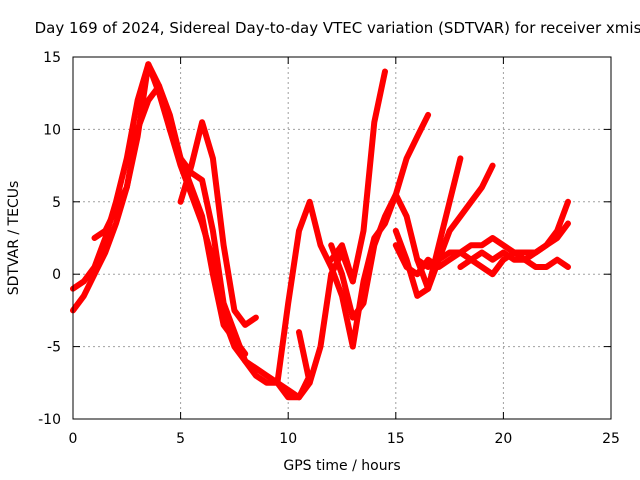  Describe the element at coordinates (54, 348) in the screenshot. I see `y-tick-label: -5` at that location.